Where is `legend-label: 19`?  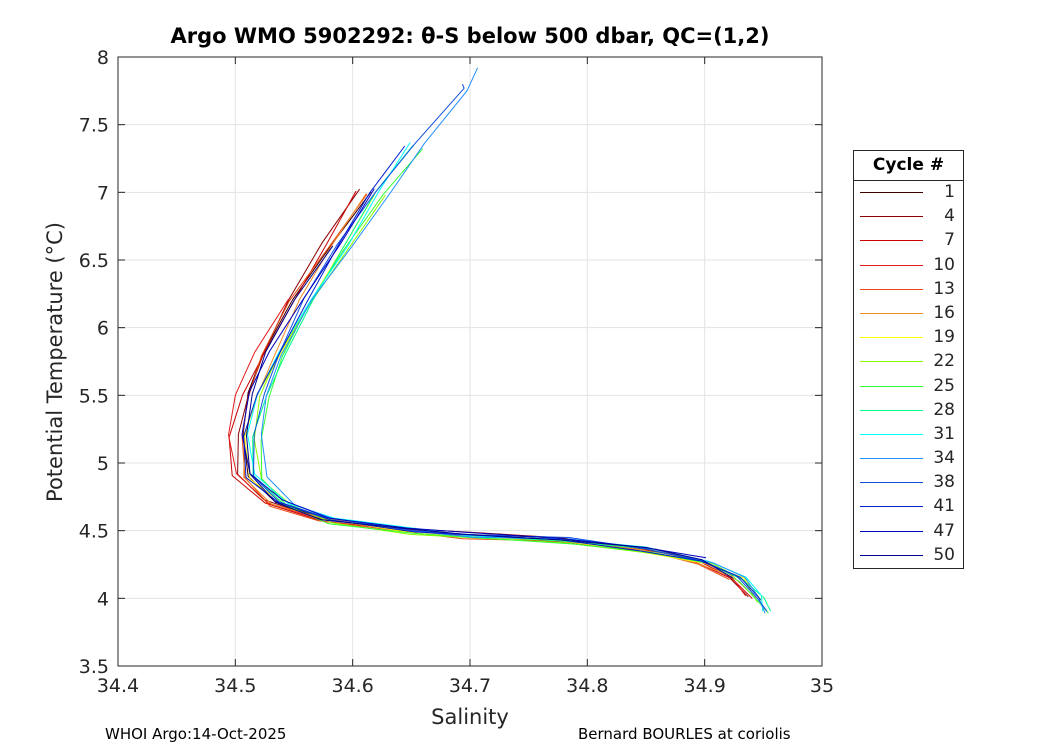
legend-label: 19 is located at coordinates (944, 337).